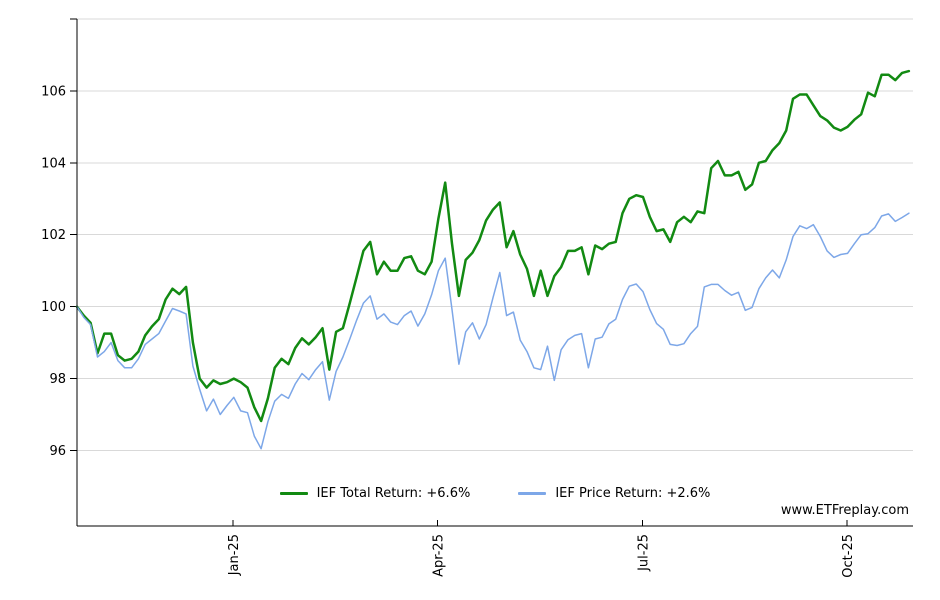 The width and height of the screenshot is (940, 600). I want to click on y-tick-label-98: 98, so click(57, 379).